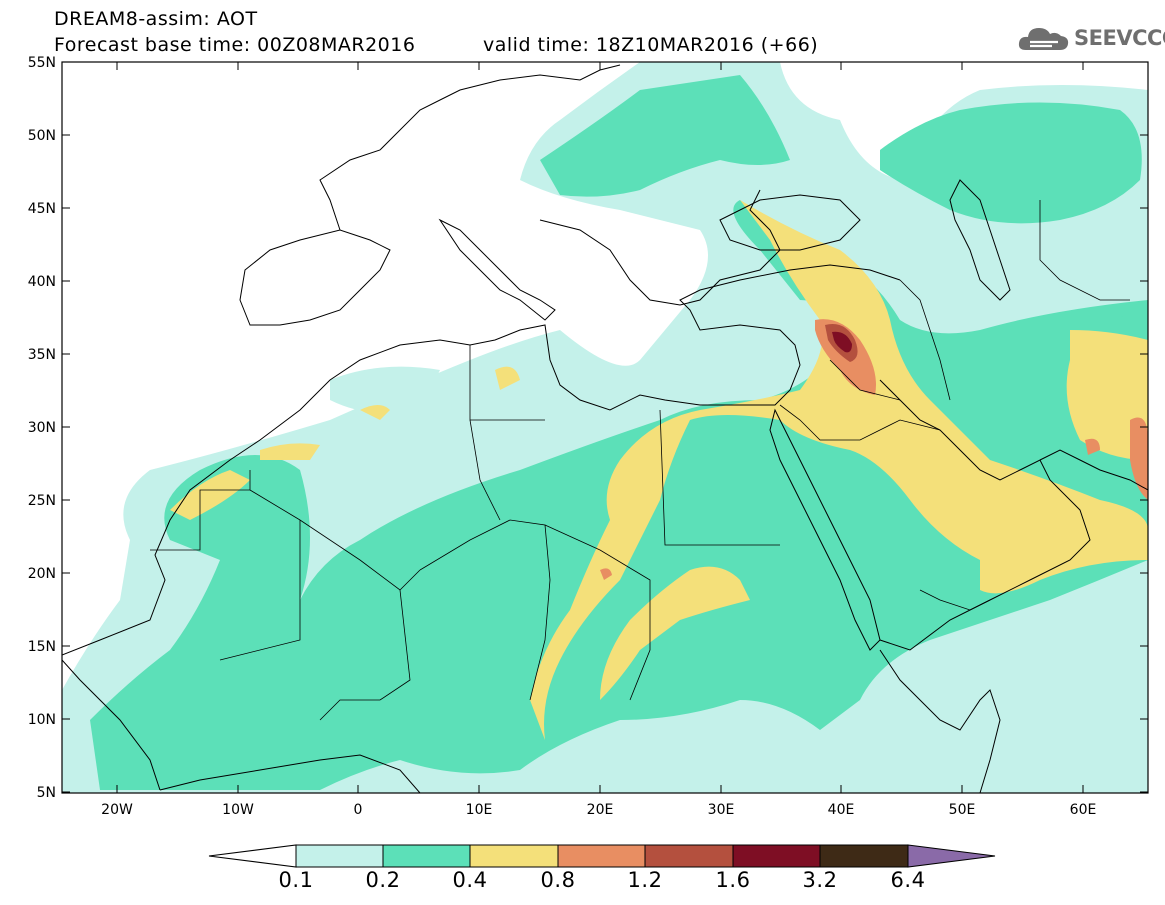 This screenshot has height=905, width=1165. What do you see at coordinates (156, 19) in the screenshot?
I see `map-title: DREAM8-assim: AOT` at bounding box center [156, 19].